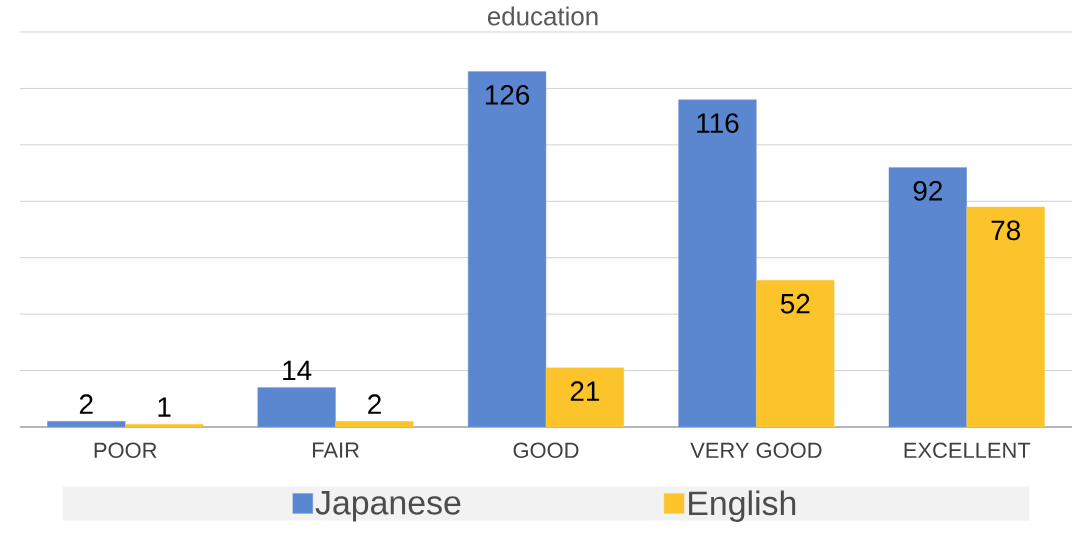  Describe the element at coordinates (795, 303) in the screenshot. I see `data-label: 52` at that location.